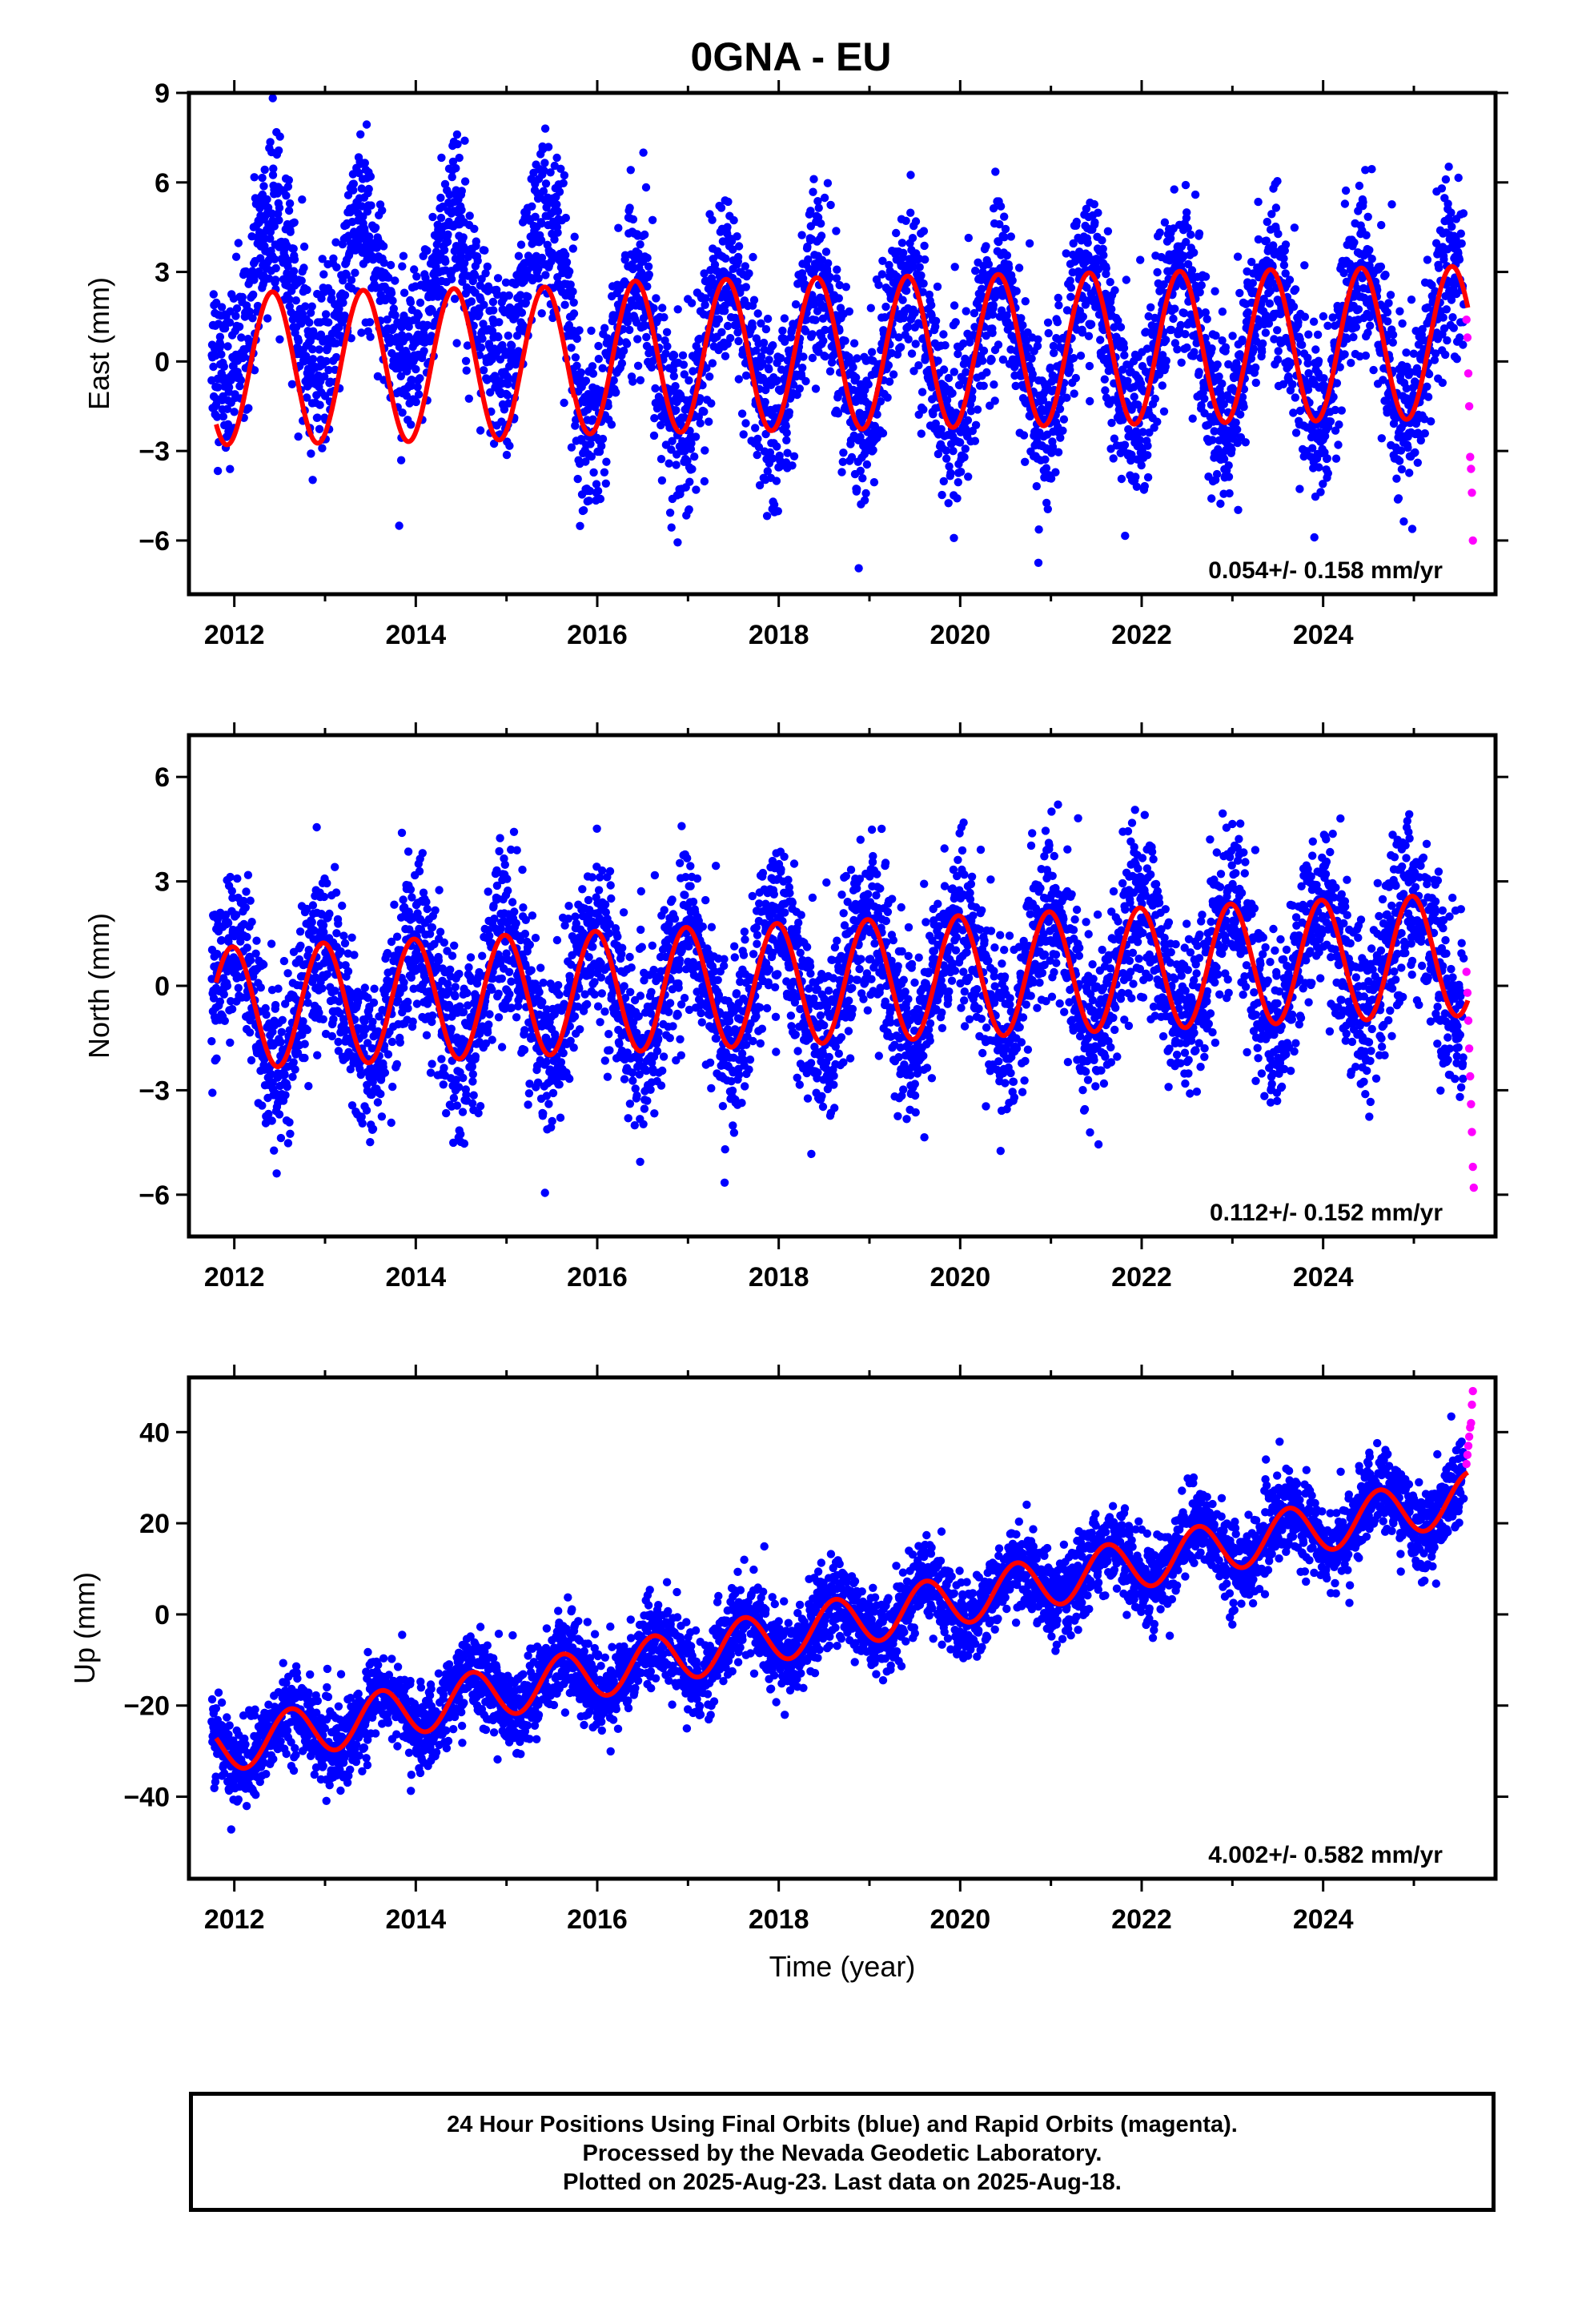  Describe the element at coordinates (162, 93) in the screenshot. I see `y-tick-label: 9` at that location.